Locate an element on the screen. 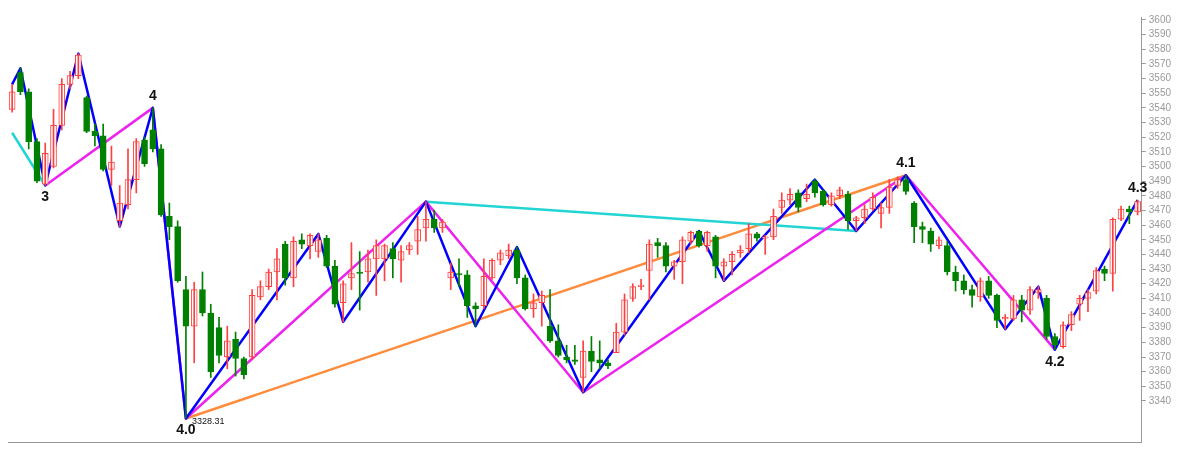 The image size is (1183, 459). annotation: 3 is located at coordinates (45, 196).